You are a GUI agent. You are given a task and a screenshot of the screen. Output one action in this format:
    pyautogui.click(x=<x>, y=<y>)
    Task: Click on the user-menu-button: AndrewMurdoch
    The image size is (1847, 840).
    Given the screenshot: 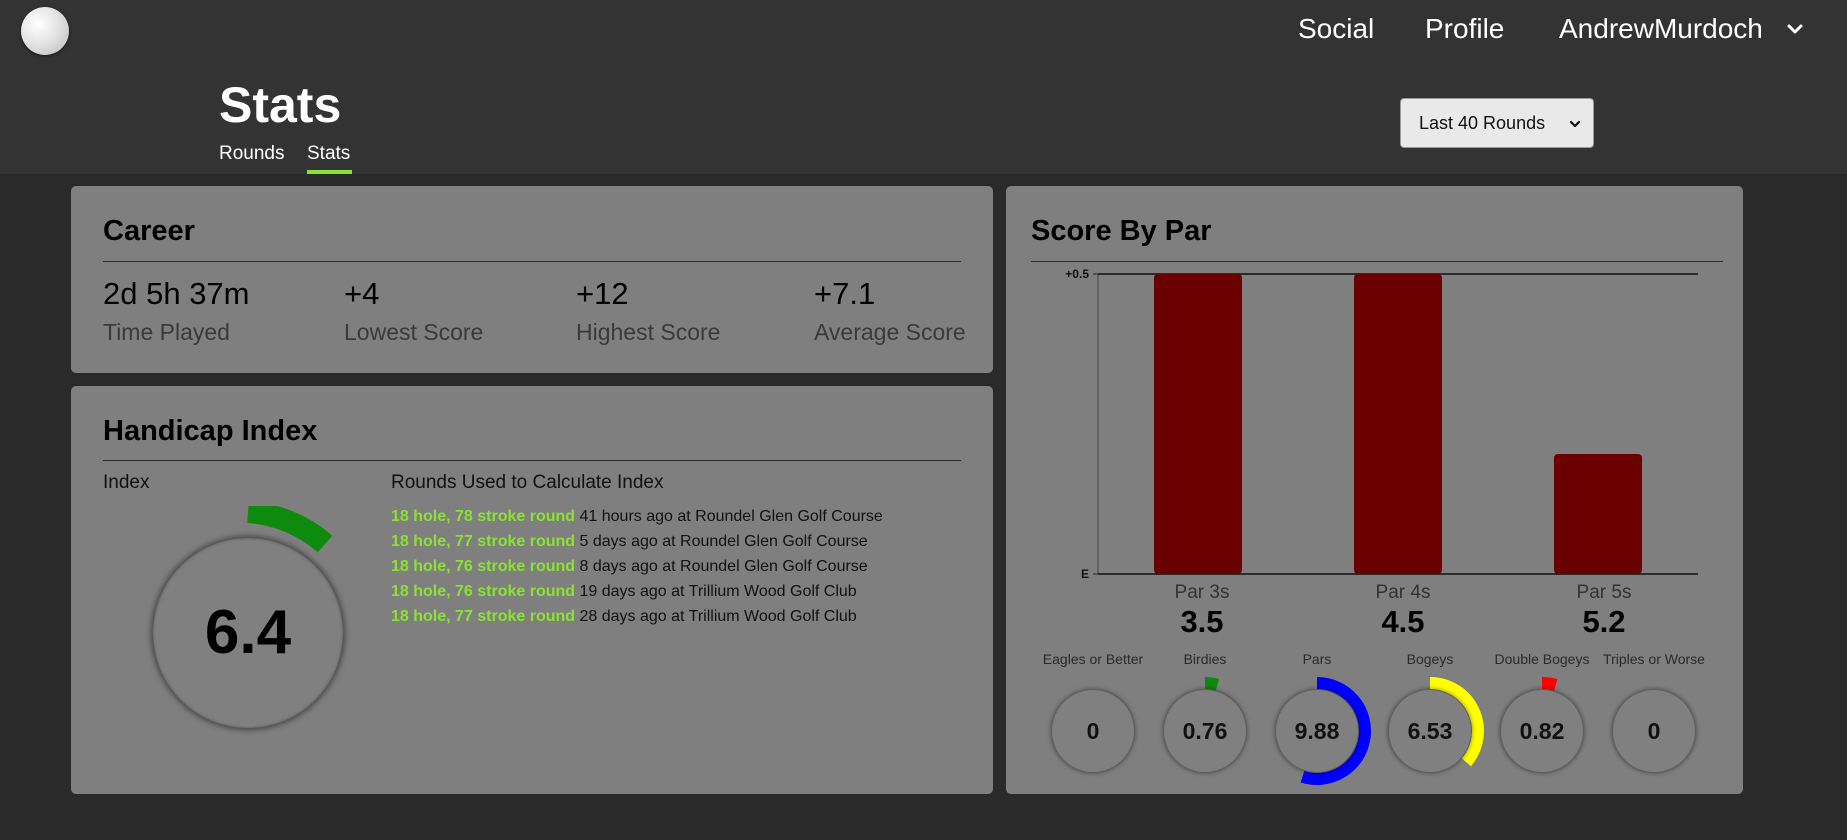 What is the action you would take?
    pyautogui.click(x=1661, y=28)
    